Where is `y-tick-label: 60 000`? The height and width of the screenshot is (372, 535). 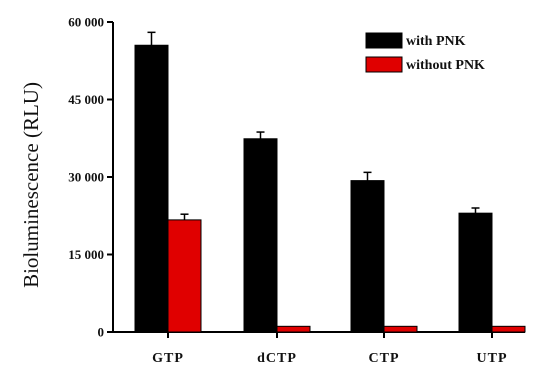
y-tick-label: 60 000 is located at coordinates (86, 22).